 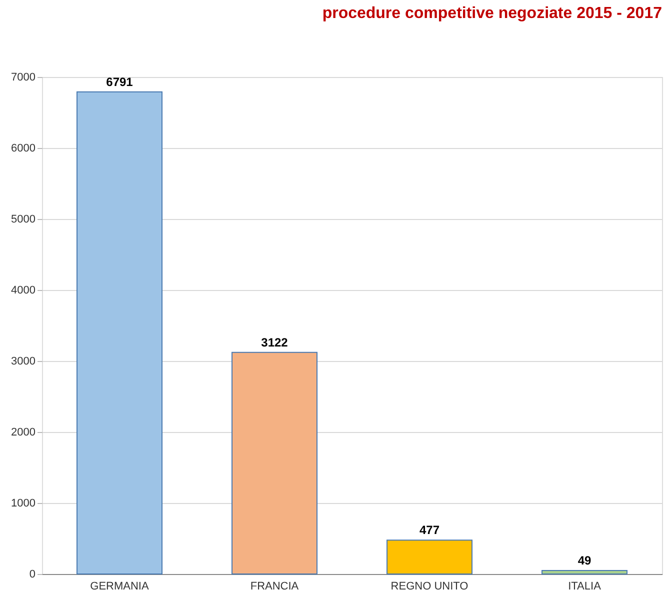 What do you see at coordinates (120, 586) in the screenshot?
I see `x-tick-label: GERMANIA` at bounding box center [120, 586].